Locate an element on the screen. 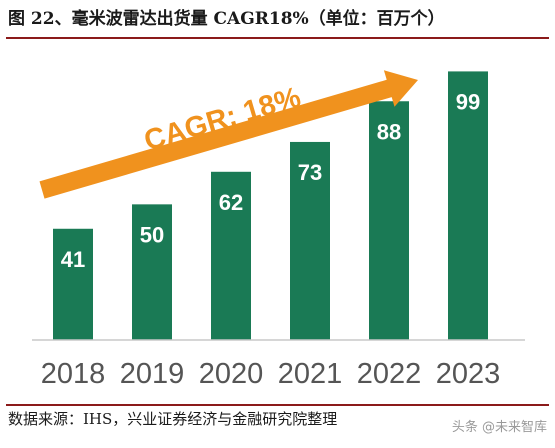 The height and width of the screenshot is (448, 555). title-divider is located at coordinates (277, 38).